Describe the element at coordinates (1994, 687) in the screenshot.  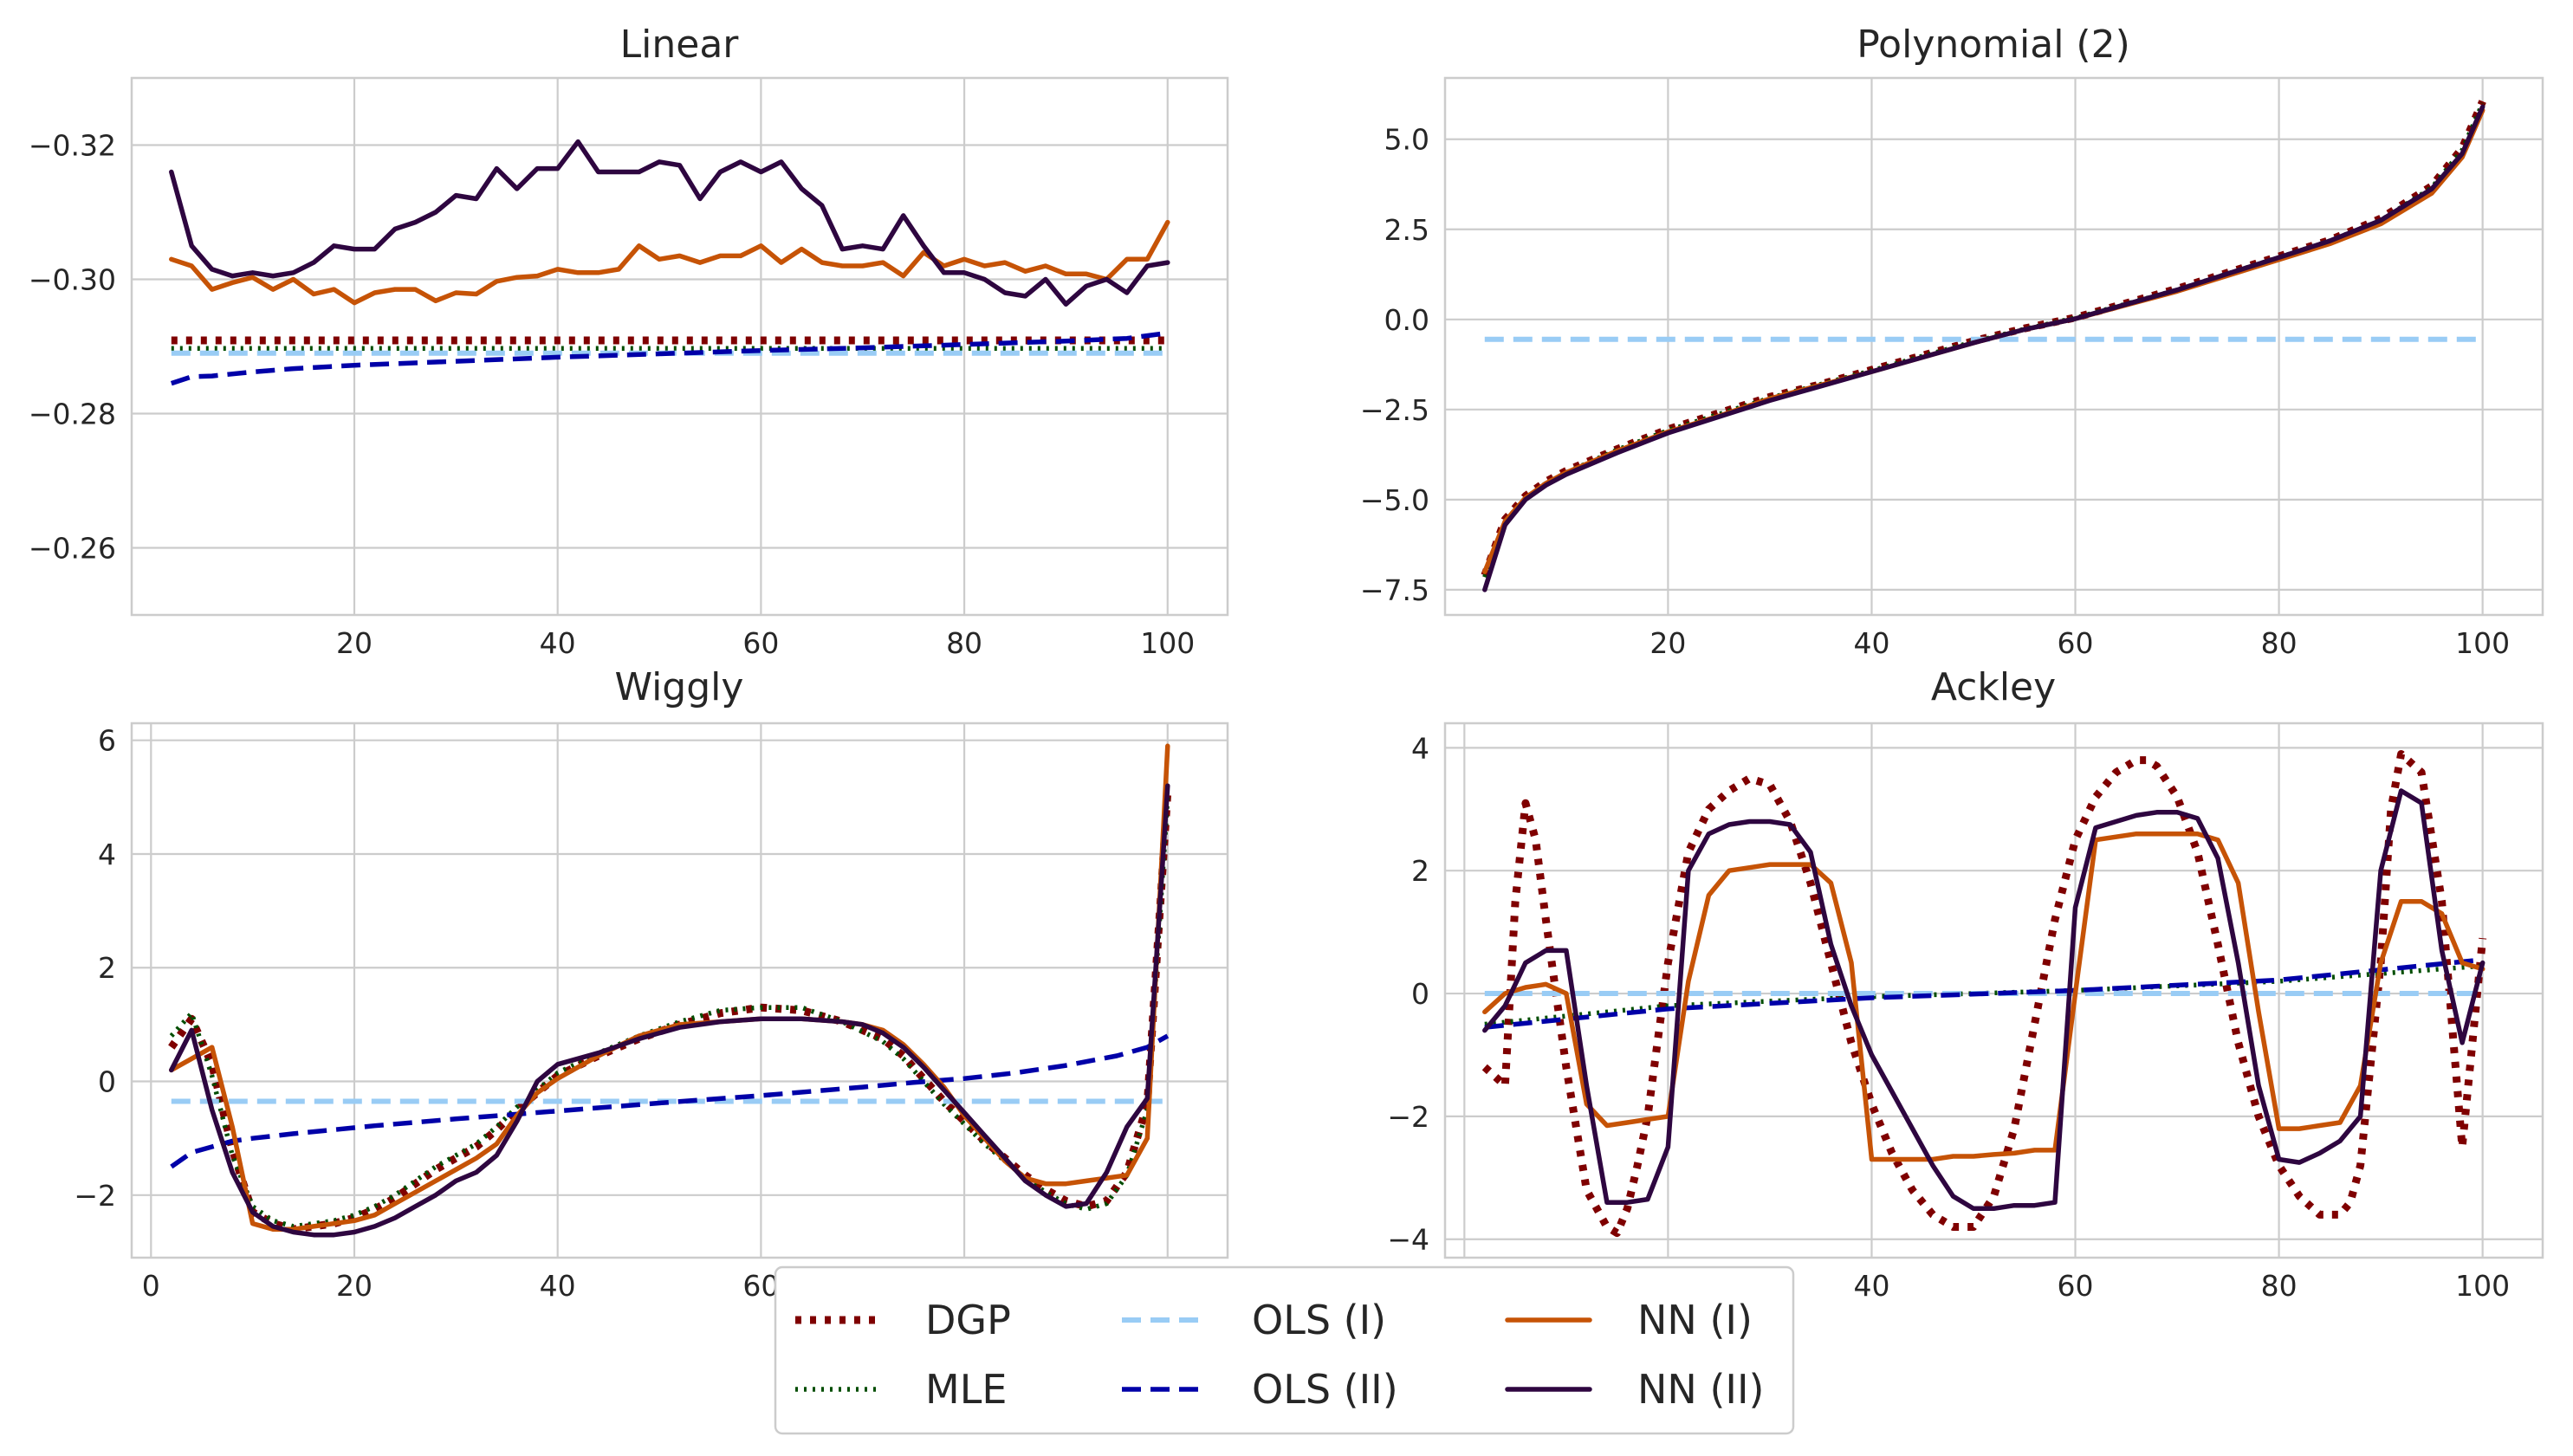
I see `panel-title: Ackley` at that location.